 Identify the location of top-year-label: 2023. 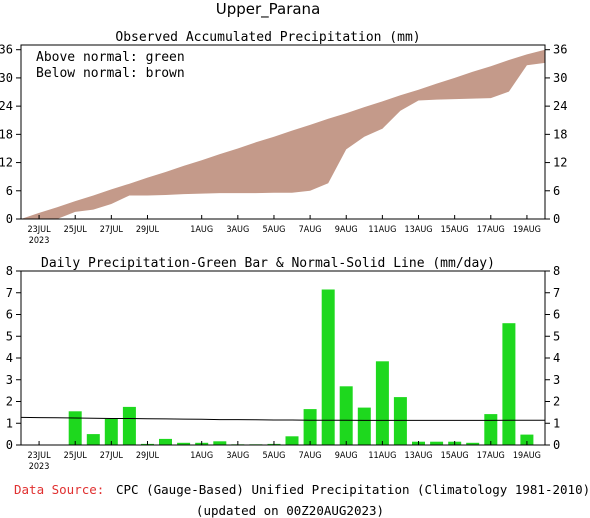
(39, 241).